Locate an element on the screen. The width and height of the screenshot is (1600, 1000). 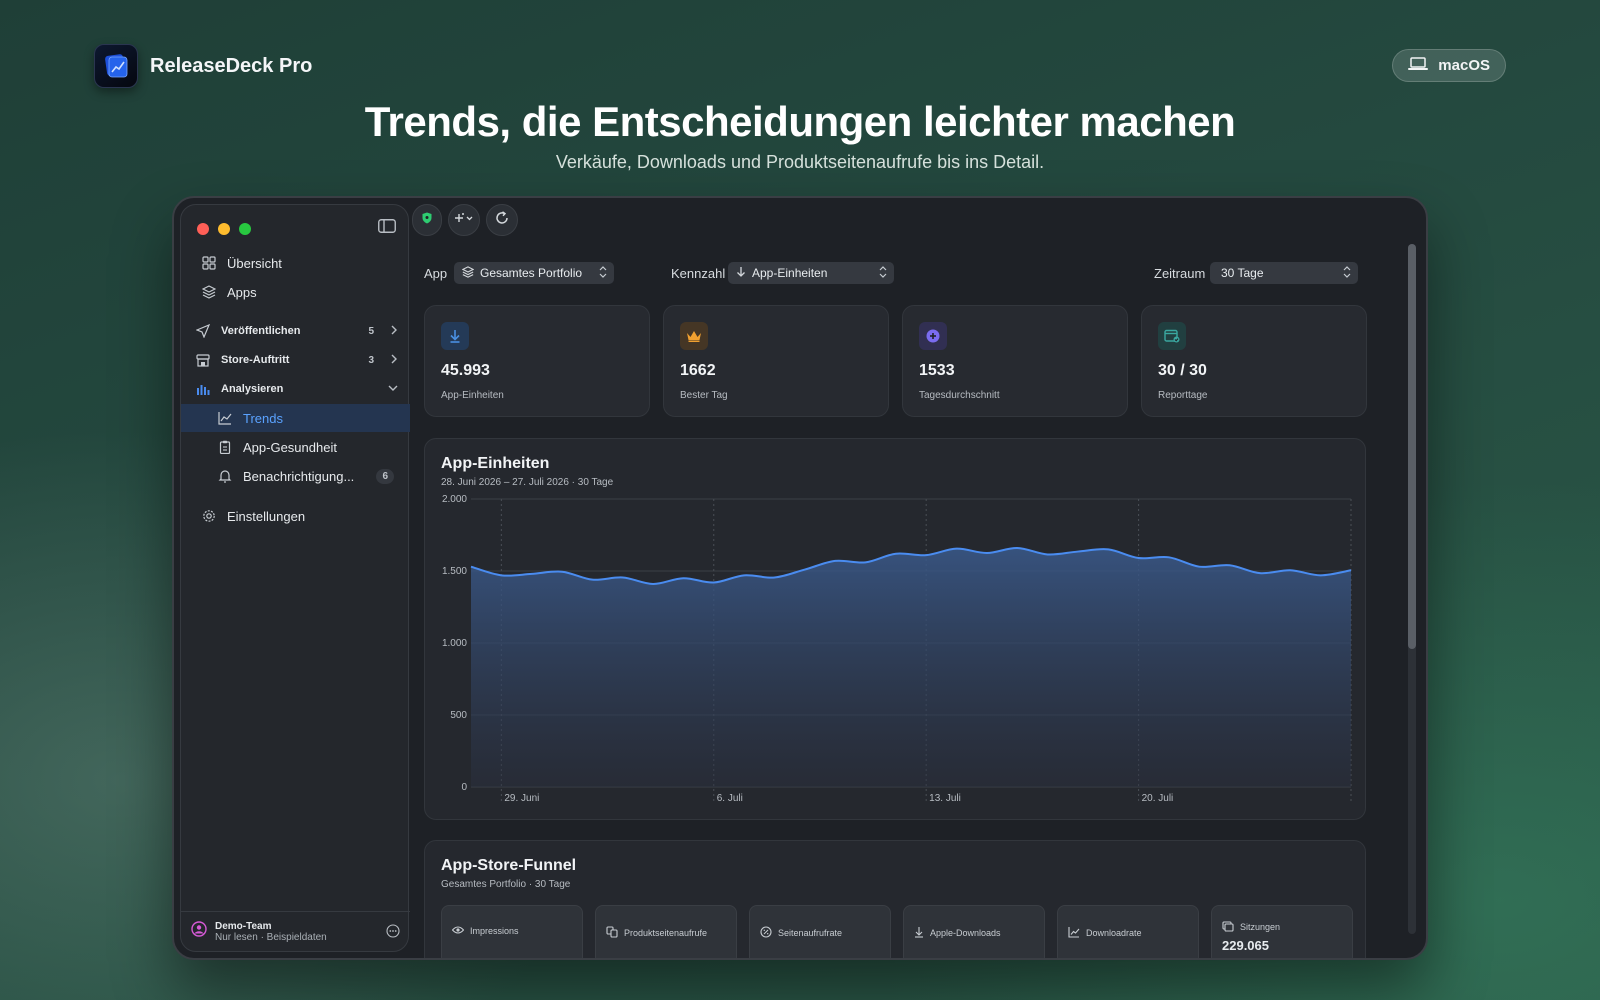
minimize-window-button is located at coordinates (224, 229).